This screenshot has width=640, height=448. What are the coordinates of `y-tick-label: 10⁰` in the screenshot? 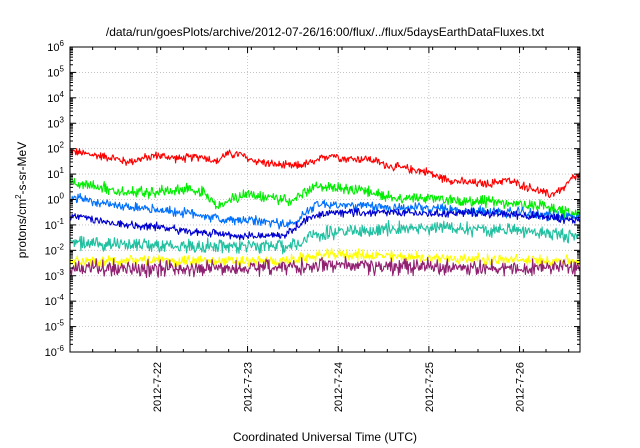 It's located at (55, 199).